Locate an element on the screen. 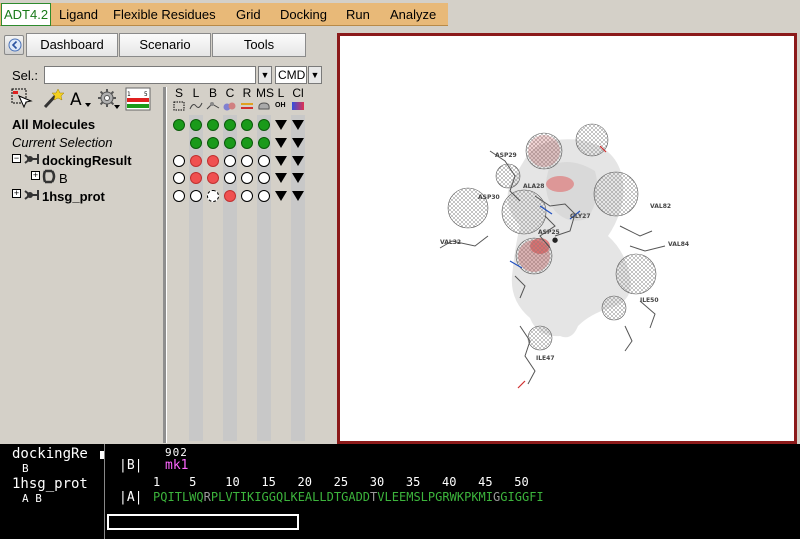 This screenshot has width=800, height=539. seq-name-protein: 1hsg_prot is located at coordinates (50, 484).